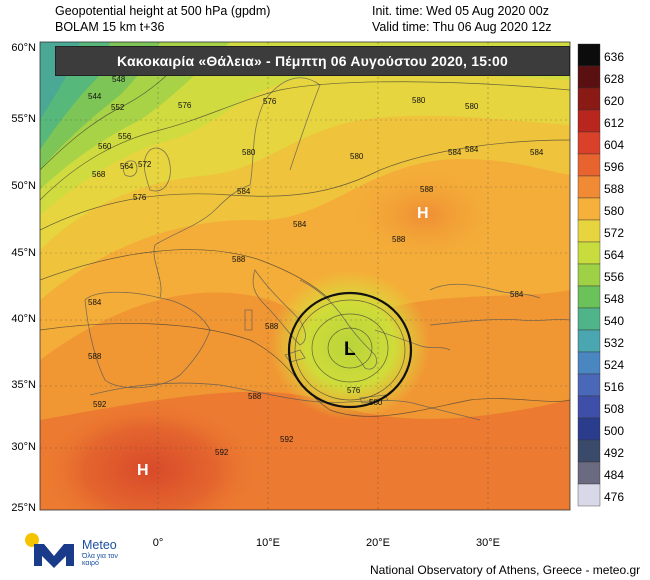 The height and width of the screenshot is (580, 650). What do you see at coordinates (614, 189) in the screenshot?
I see `colorbar-label: 588` at bounding box center [614, 189].